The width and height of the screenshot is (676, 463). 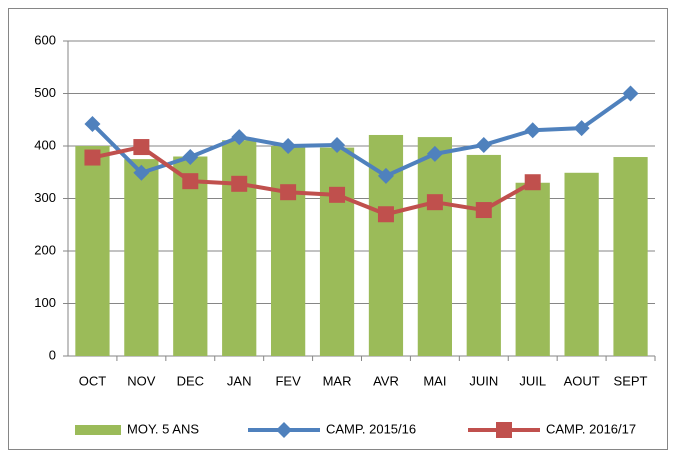 What do you see at coordinates (45, 39) in the screenshot?
I see `y-tick-label: 600` at bounding box center [45, 39].